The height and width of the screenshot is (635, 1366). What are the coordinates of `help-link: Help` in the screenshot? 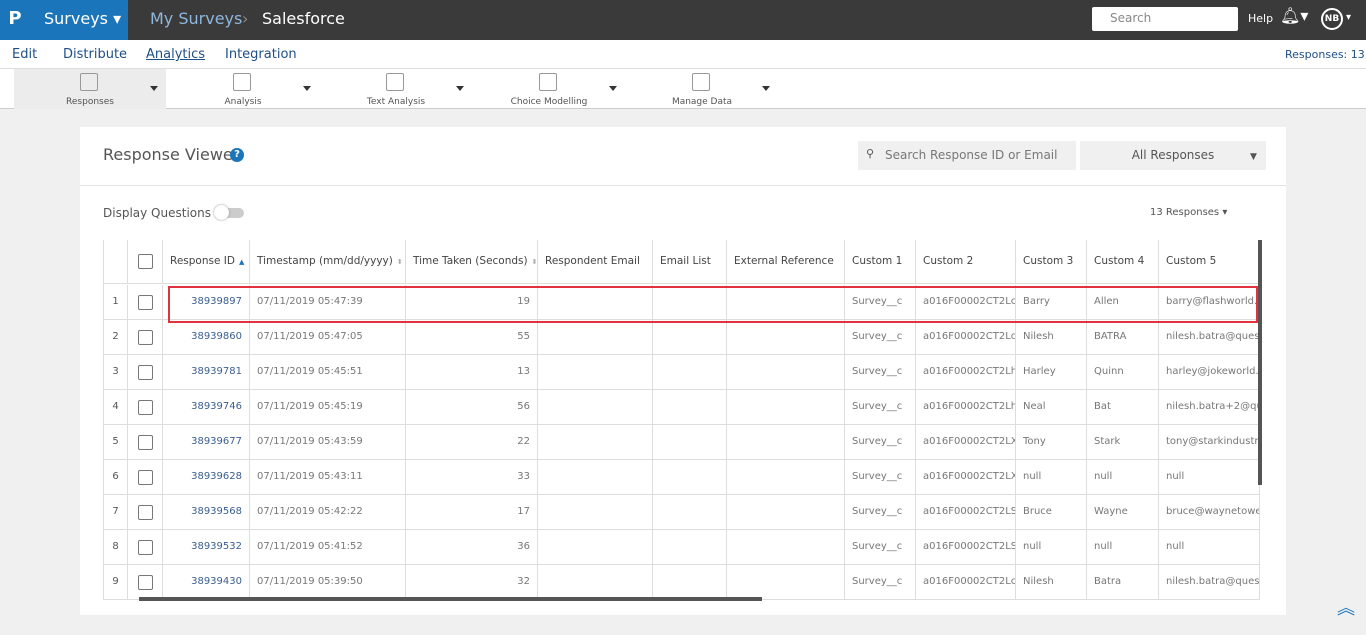 It's located at (1261, 18).